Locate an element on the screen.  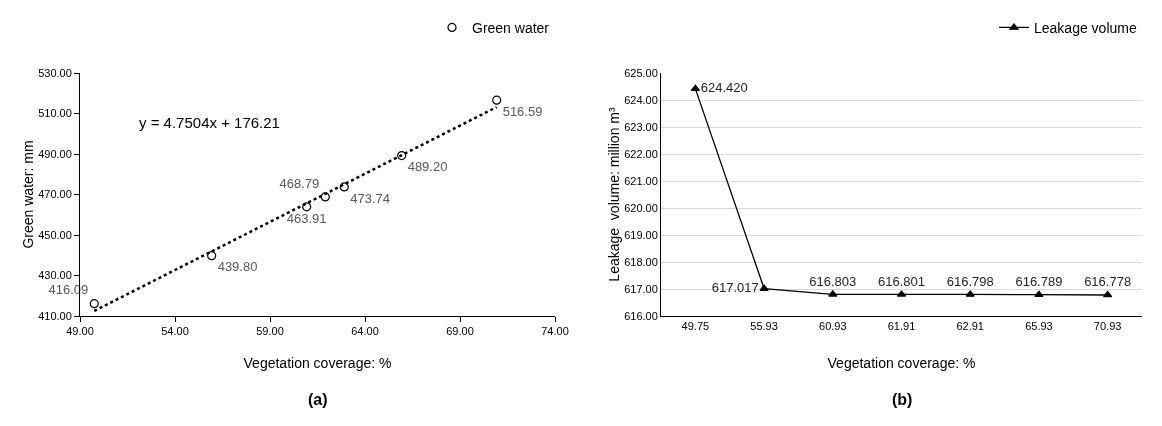
x-tick-label: 64.00 is located at coordinates (365, 331).